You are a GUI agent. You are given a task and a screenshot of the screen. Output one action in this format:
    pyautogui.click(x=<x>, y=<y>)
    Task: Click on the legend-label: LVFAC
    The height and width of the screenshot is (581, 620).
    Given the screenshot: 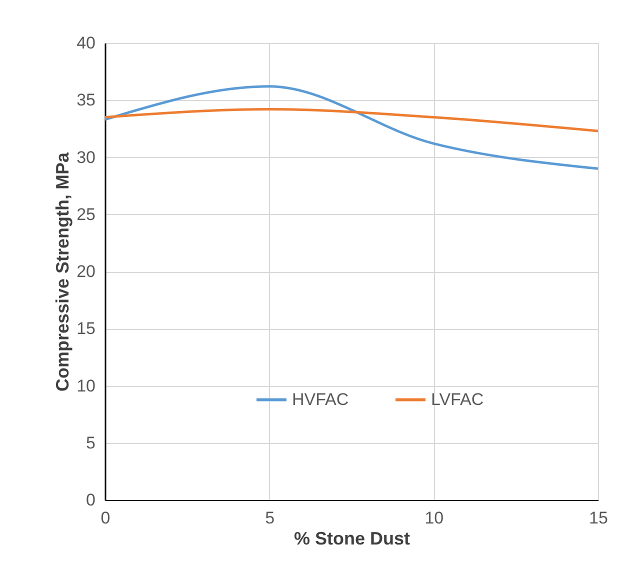 What is the action you would take?
    pyautogui.click(x=457, y=399)
    